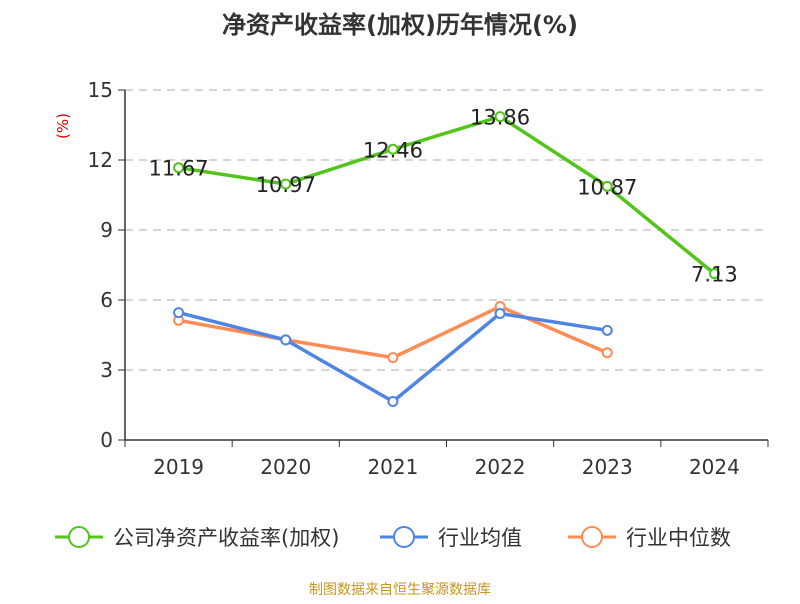  What do you see at coordinates (400, 25) in the screenshot?
I see `chart-title: 净资产收益率(加权)历年情况(%)` at bounding box center [400, 25].